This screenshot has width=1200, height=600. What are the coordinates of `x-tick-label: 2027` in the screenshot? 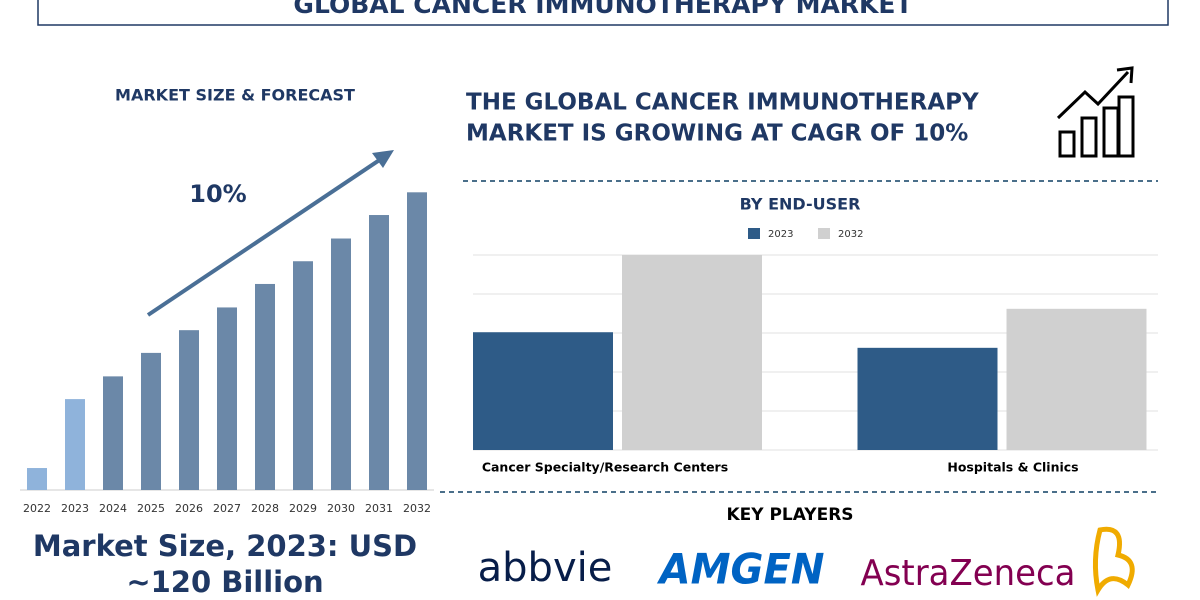 It's located at (227, 508).